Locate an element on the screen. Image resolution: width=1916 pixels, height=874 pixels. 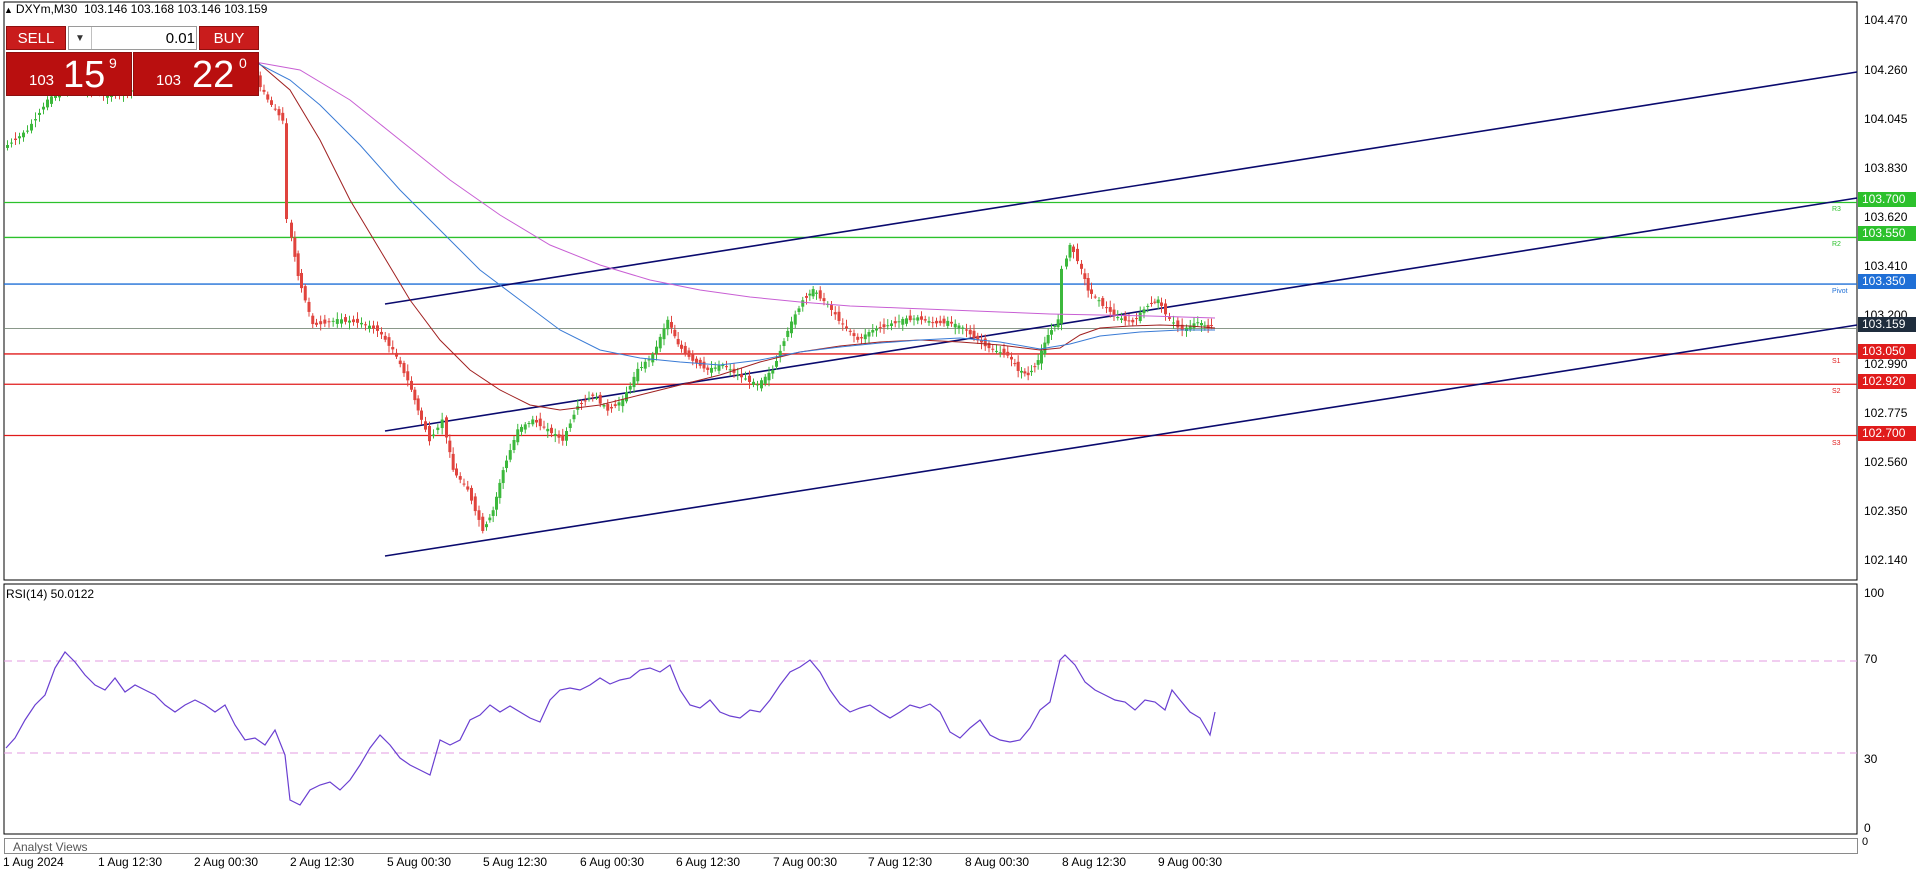
time-tick: 8 Aug 12:30 is located at coordinates (1094, 862).